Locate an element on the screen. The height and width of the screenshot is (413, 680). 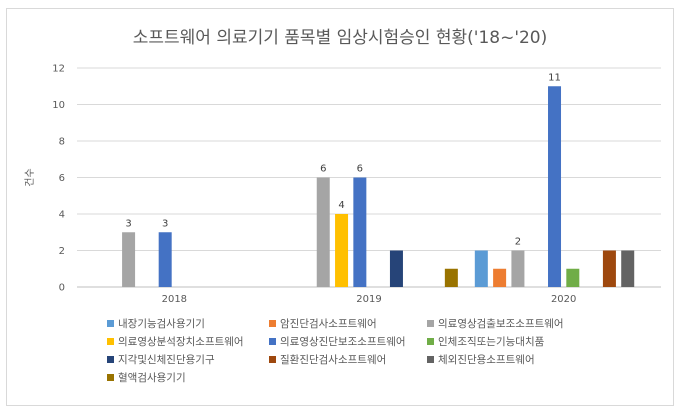
legend-entry: 인체조직또는기능대치품 is located at coordinates (491, 342).